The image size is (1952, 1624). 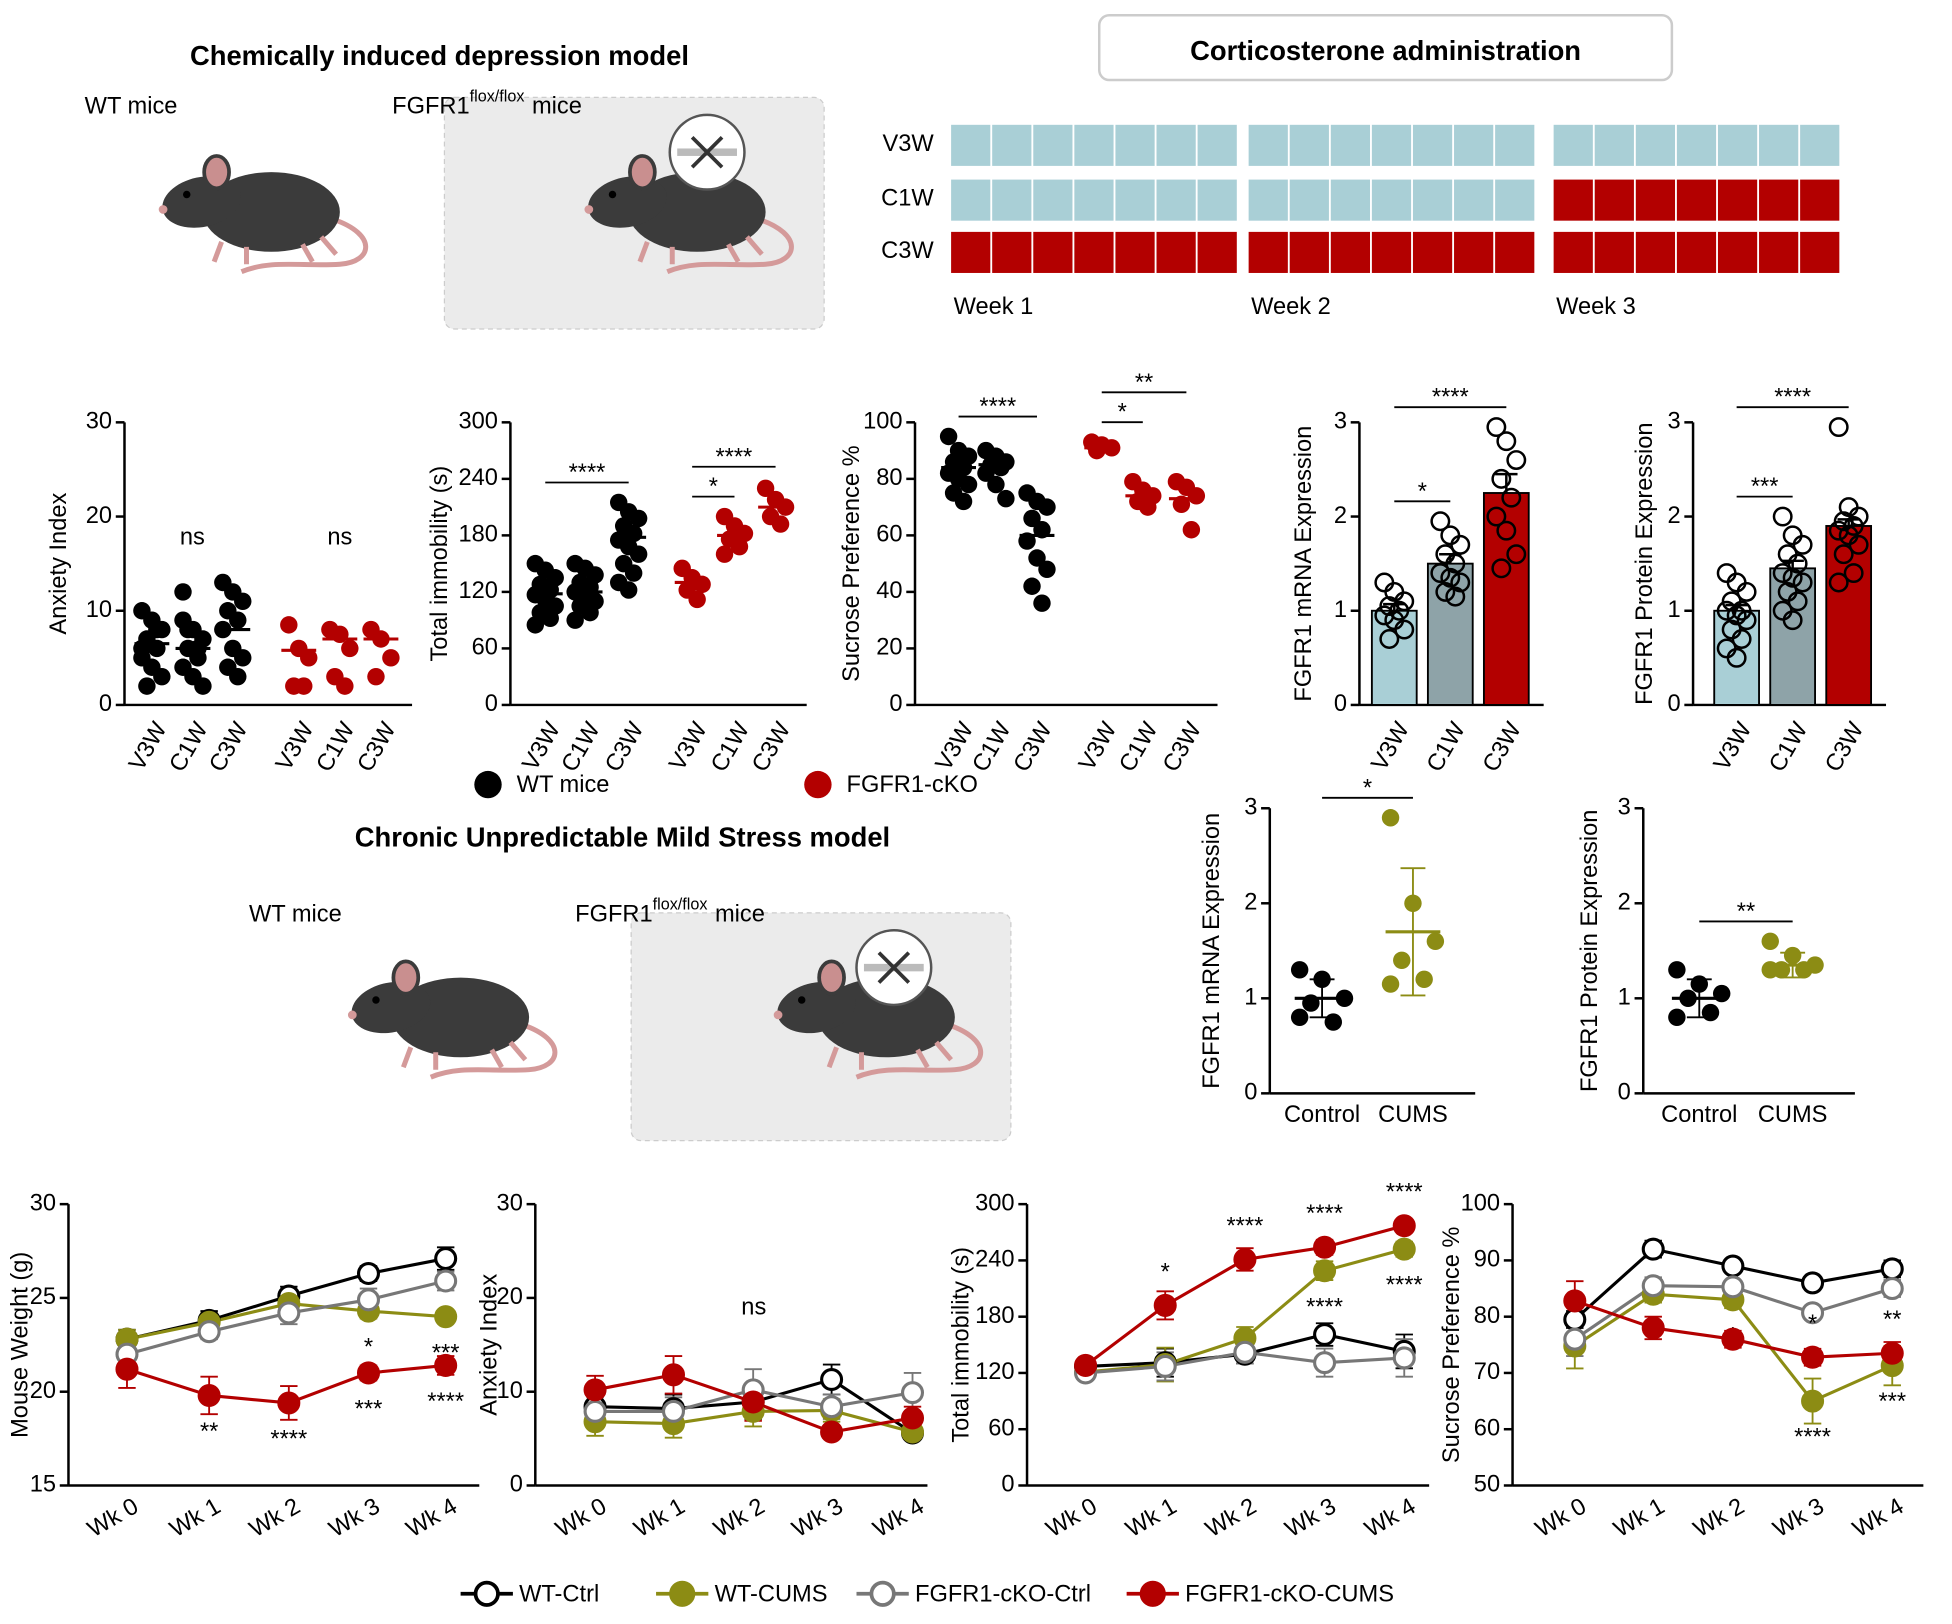 I want to click on group-label: FGFR1flox/flox mice, so click(x=487, y=104).